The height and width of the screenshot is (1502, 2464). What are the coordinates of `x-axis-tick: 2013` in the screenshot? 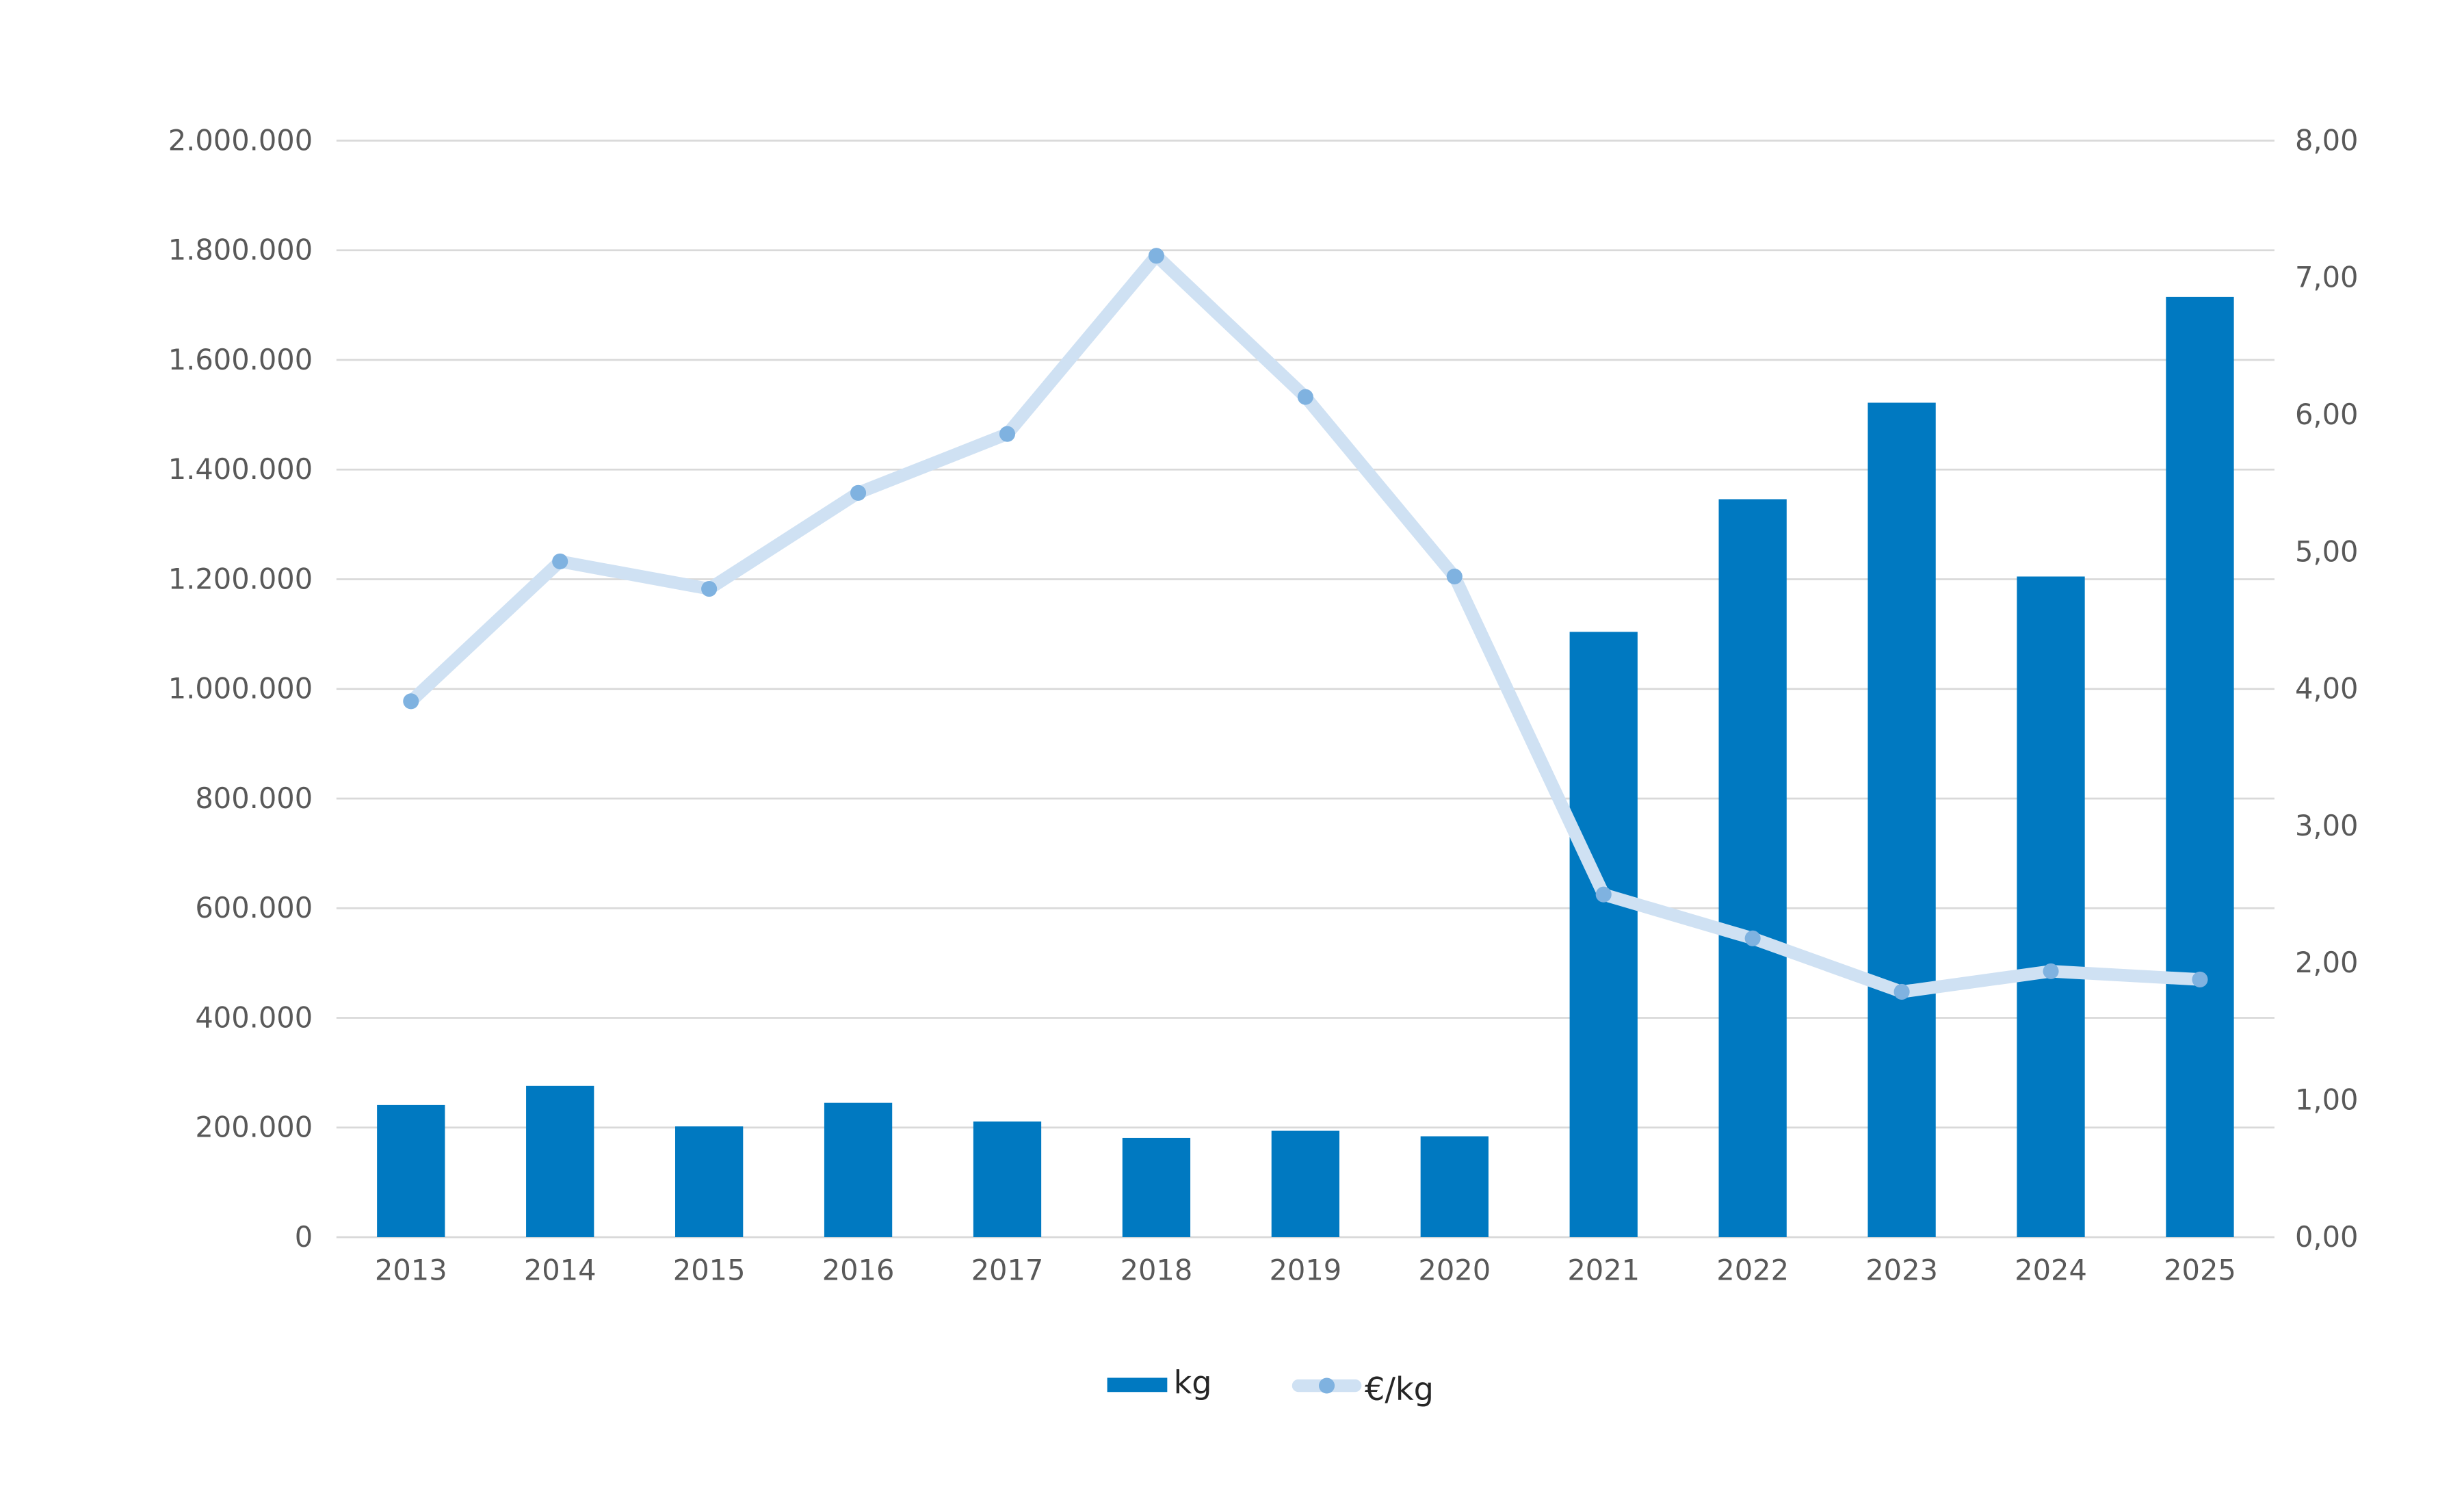 It's located at (411, 1269).